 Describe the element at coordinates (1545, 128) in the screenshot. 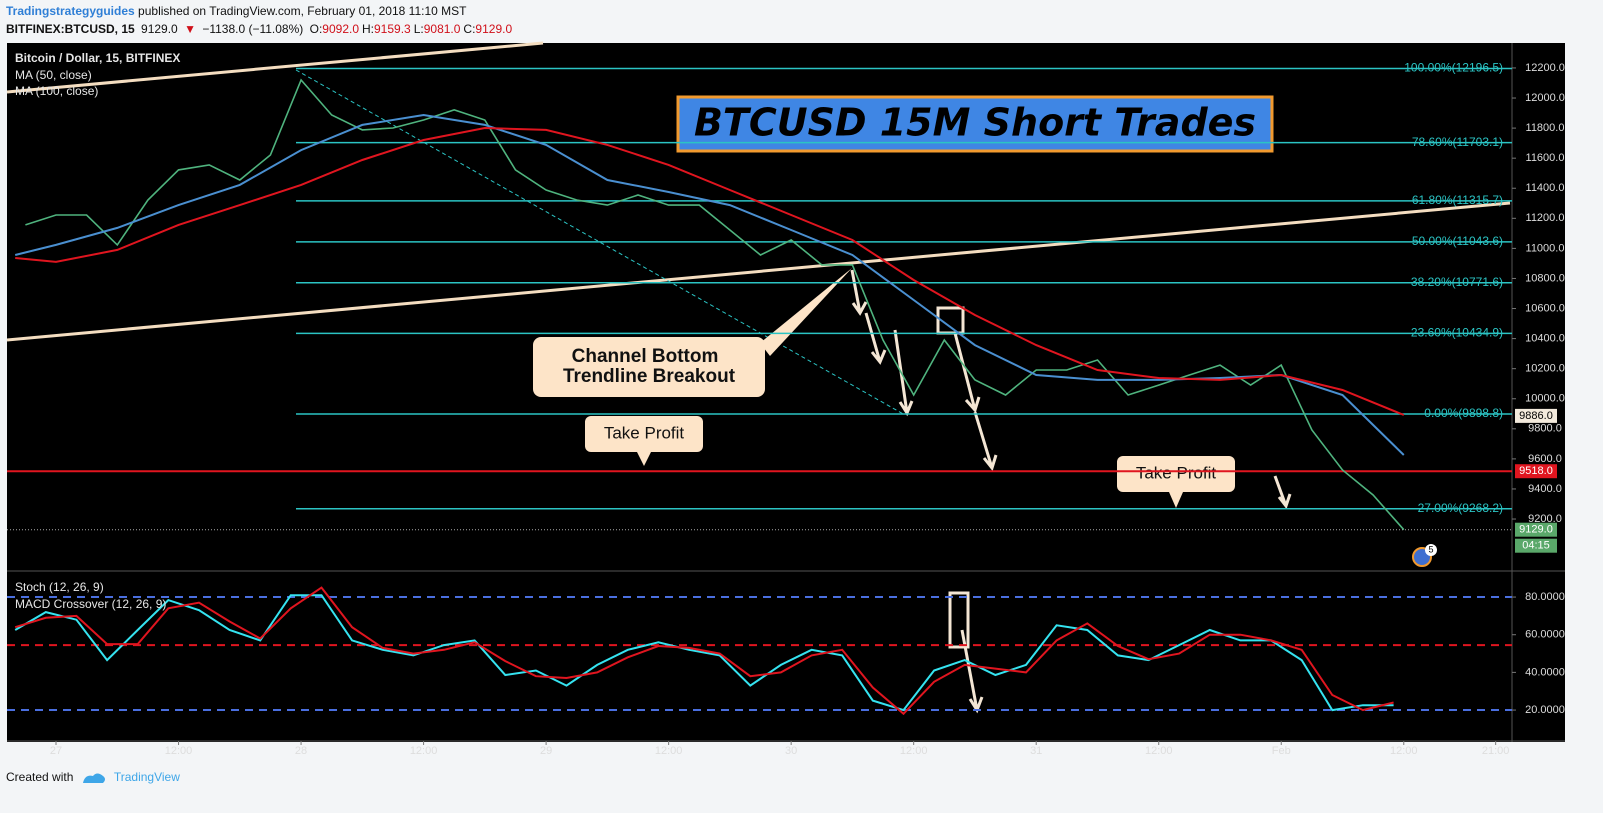

I see `y-tick-label: 11800.0` at that location.